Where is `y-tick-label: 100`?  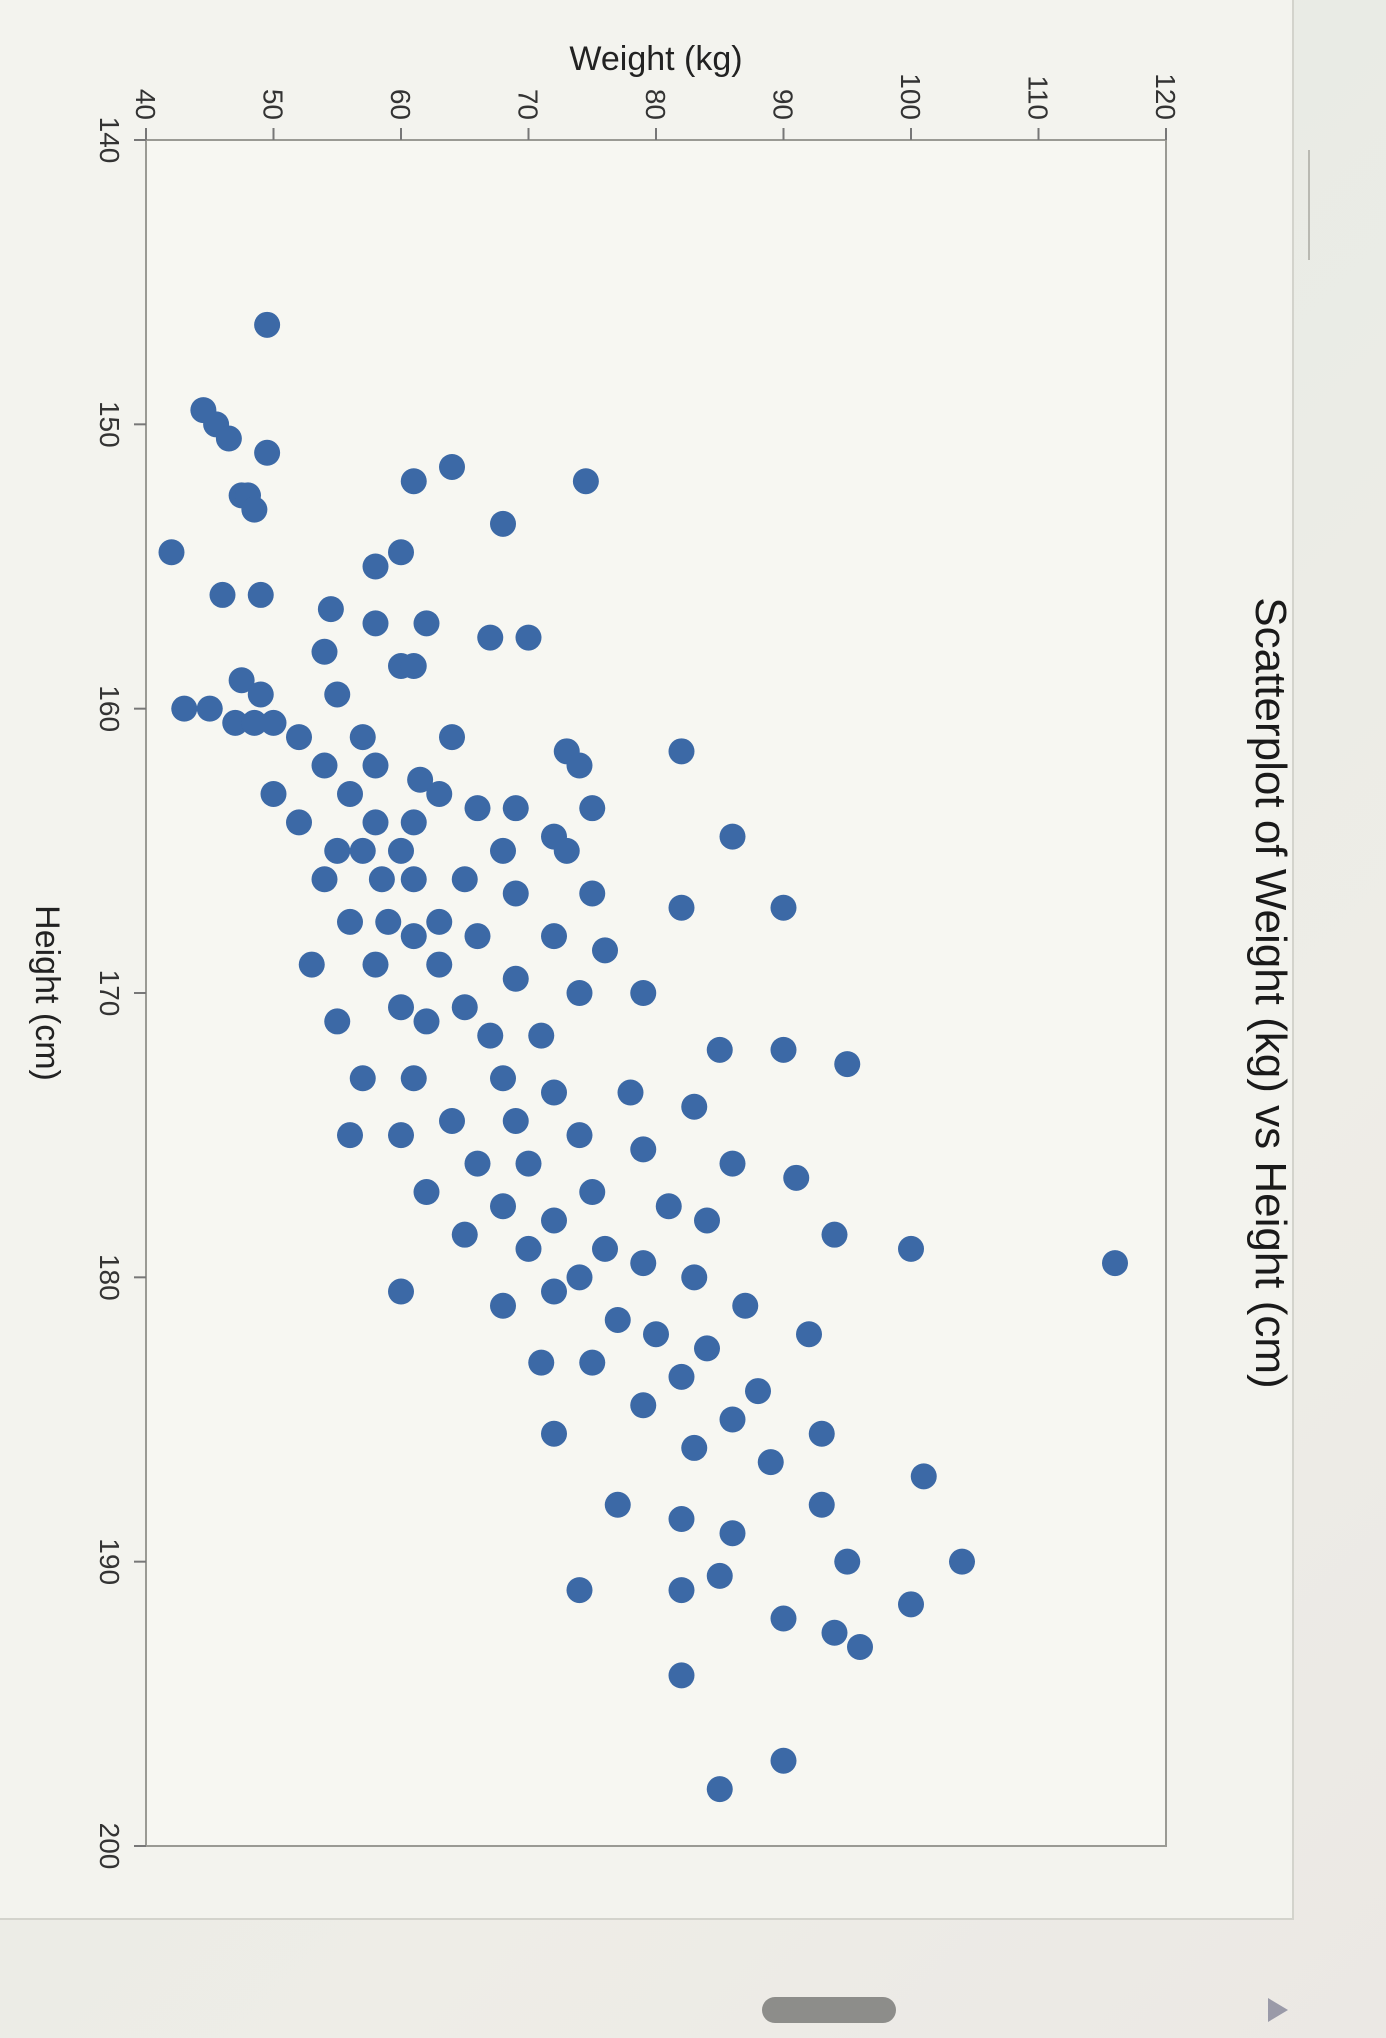 y-tick-label: 100 is located at coordinates (910, 96).